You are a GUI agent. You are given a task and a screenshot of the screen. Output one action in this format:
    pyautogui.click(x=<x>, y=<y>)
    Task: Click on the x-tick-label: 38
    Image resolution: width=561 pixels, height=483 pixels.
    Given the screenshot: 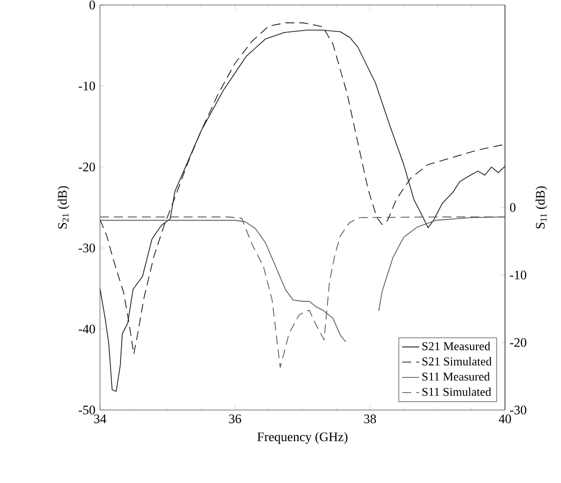 What is the action you would take?
    pyautogui.click(x=370, y=419)
    